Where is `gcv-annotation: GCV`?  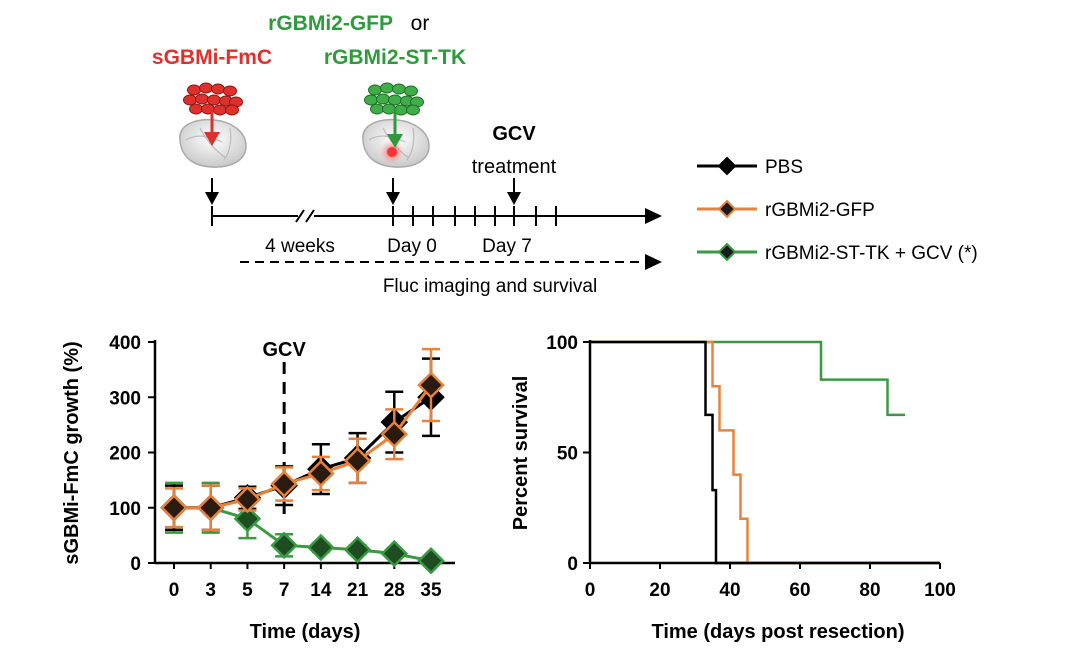
gcv-annotation: GCV is located at coordinates (284, 350).